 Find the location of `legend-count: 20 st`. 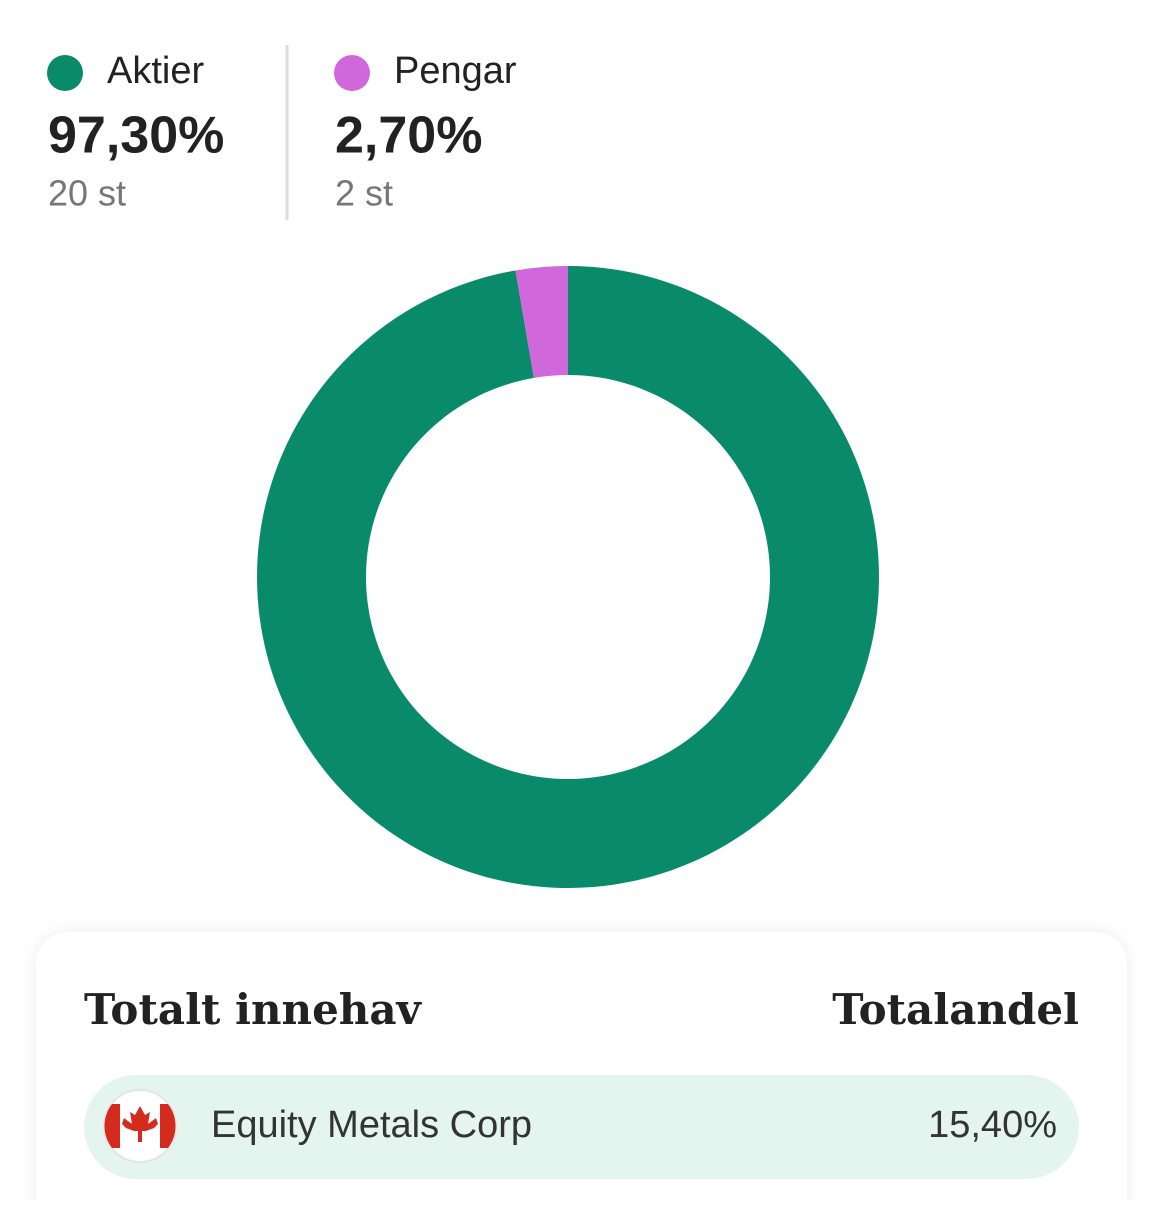

legend-count: 20 st is located at coordinates (87, 193).